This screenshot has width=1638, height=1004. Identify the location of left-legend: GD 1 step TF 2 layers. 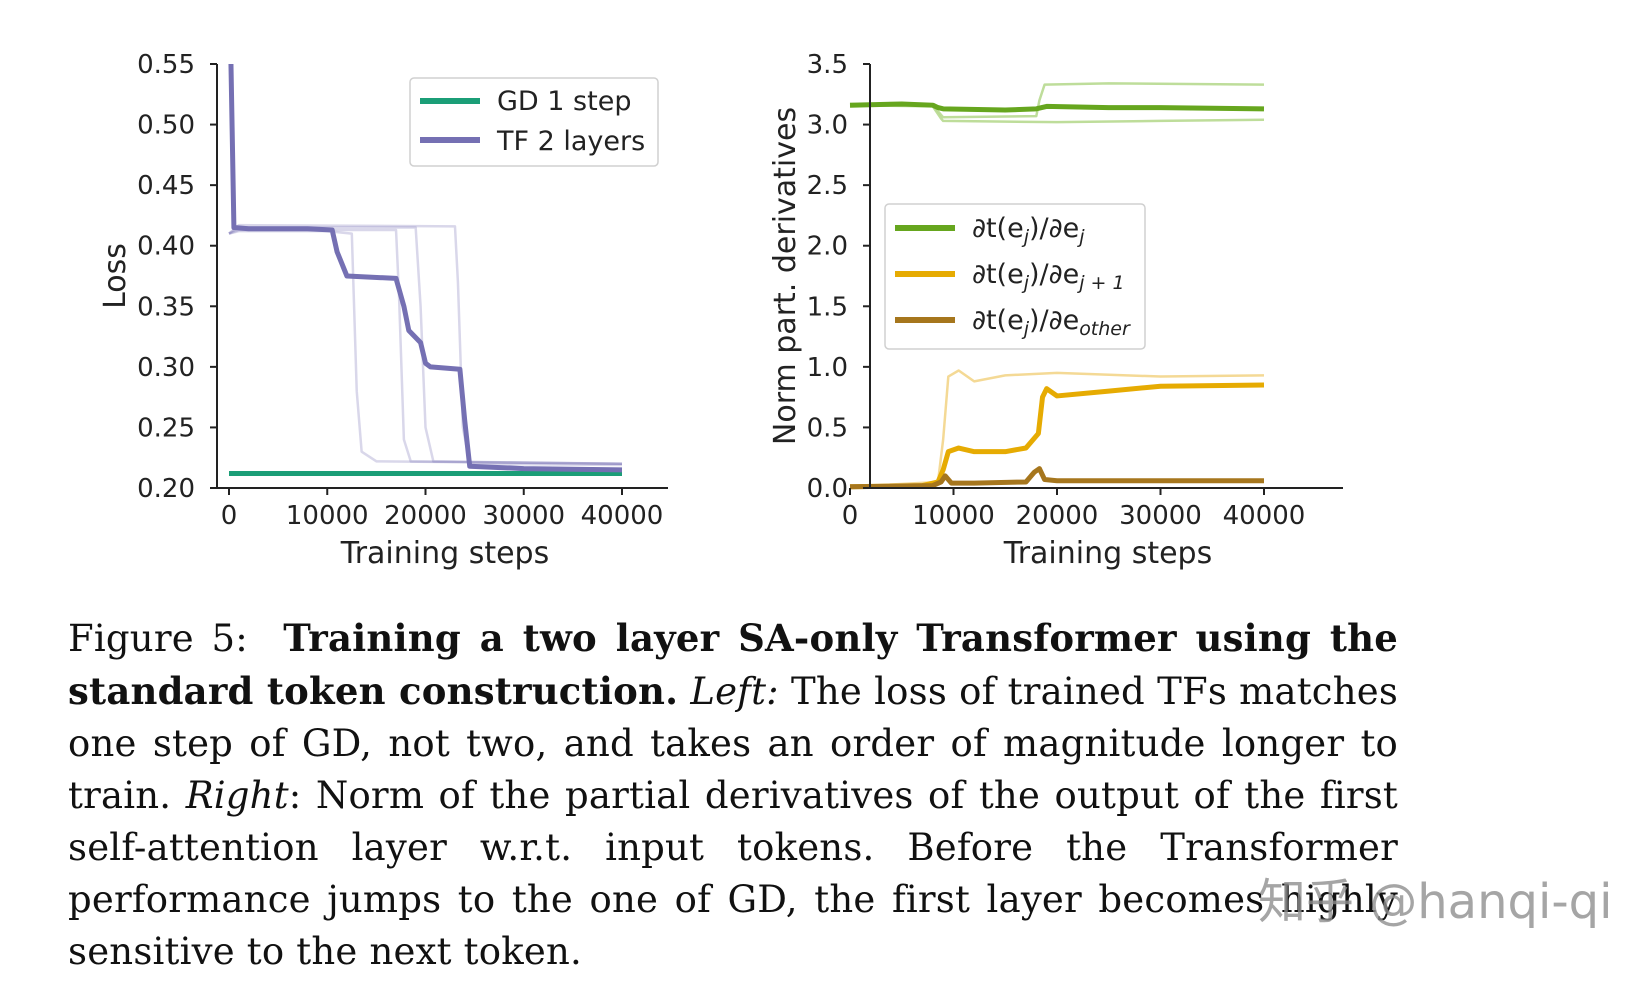
(534, 122).